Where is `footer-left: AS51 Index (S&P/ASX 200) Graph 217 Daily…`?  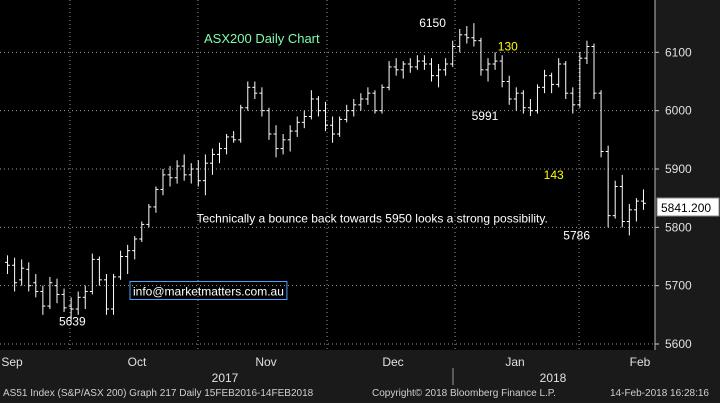 footer-left: AS51 Index (S&P/ASX 200) Graph 217 Daily… is located at coordinates (158, 393).